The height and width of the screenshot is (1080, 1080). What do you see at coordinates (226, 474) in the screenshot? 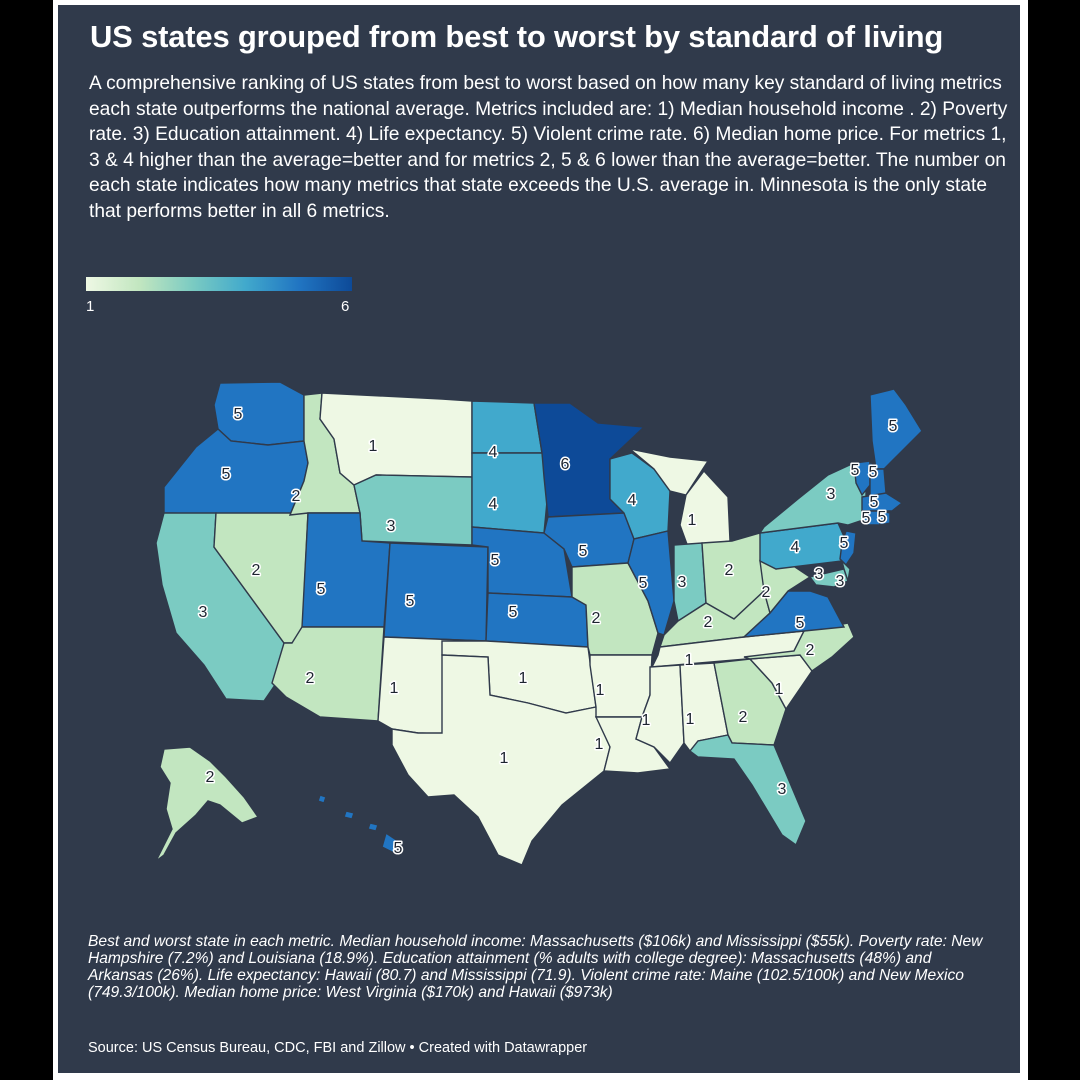
I see `state-value-label-oregon: 5` at bounding box center [226, 474].